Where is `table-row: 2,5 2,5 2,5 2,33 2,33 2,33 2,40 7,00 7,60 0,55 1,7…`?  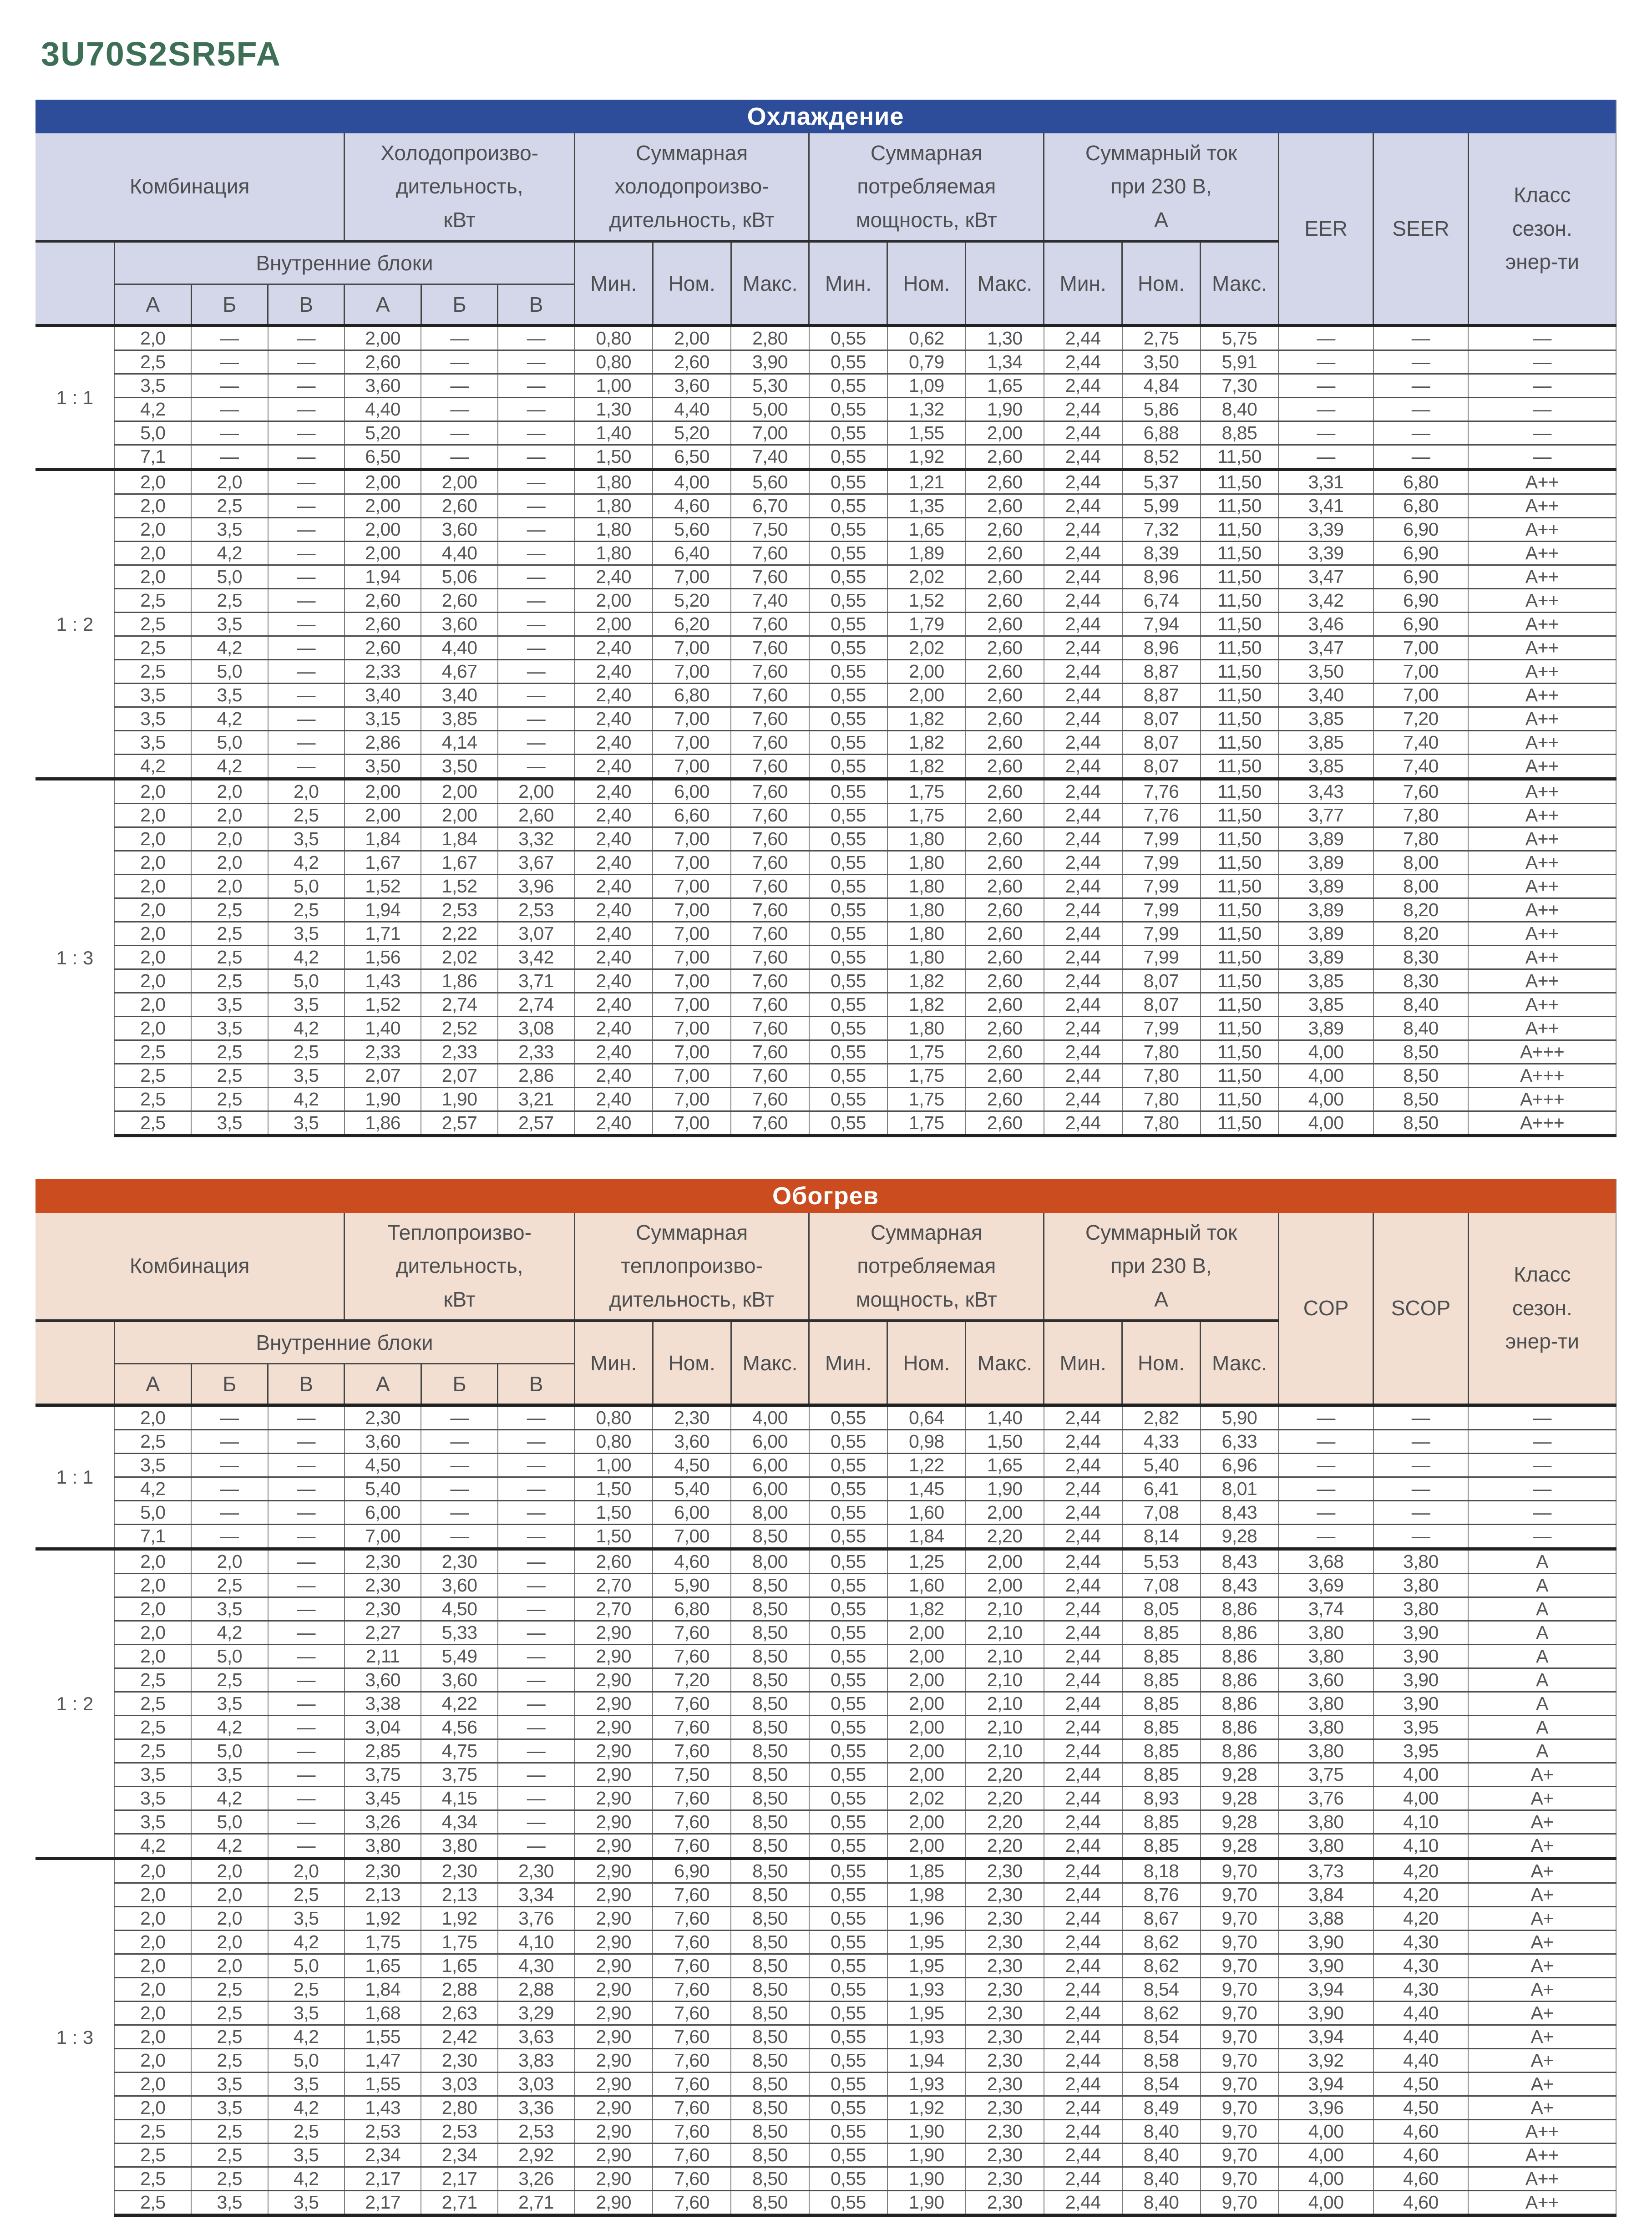
table-row: 2,5 2,5 2,5 2,33 2,33 2,33 2,40 7,00 7,60 0,55 1,7… is located at coordinates (826, 1051).